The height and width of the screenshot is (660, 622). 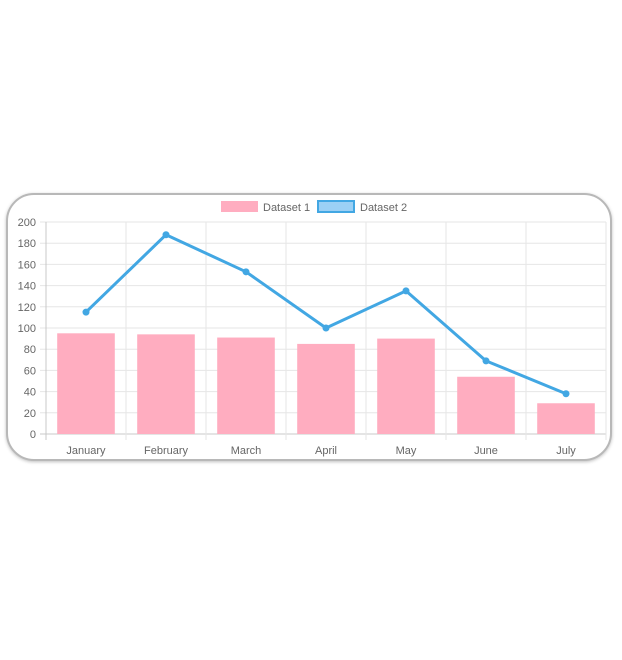 I want to click on bar-april, so click(x=326, y=388).